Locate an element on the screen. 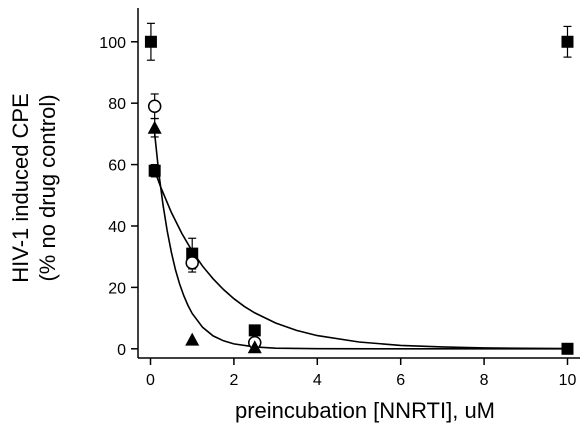  x-tick-label: 10 is located at coordinates (568, 380).